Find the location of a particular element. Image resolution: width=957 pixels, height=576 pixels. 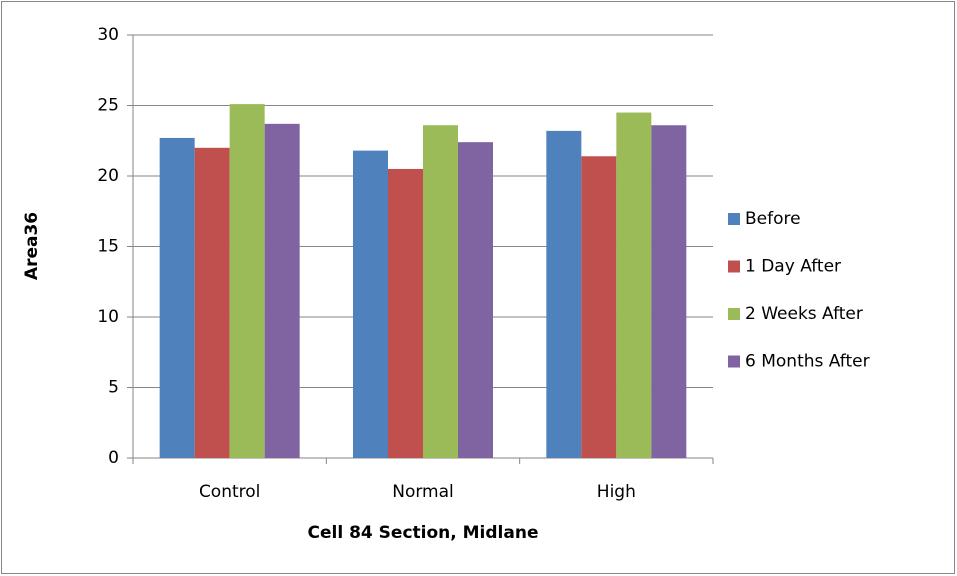

y-tick-label: 15 is located at coordinates (108, 247).